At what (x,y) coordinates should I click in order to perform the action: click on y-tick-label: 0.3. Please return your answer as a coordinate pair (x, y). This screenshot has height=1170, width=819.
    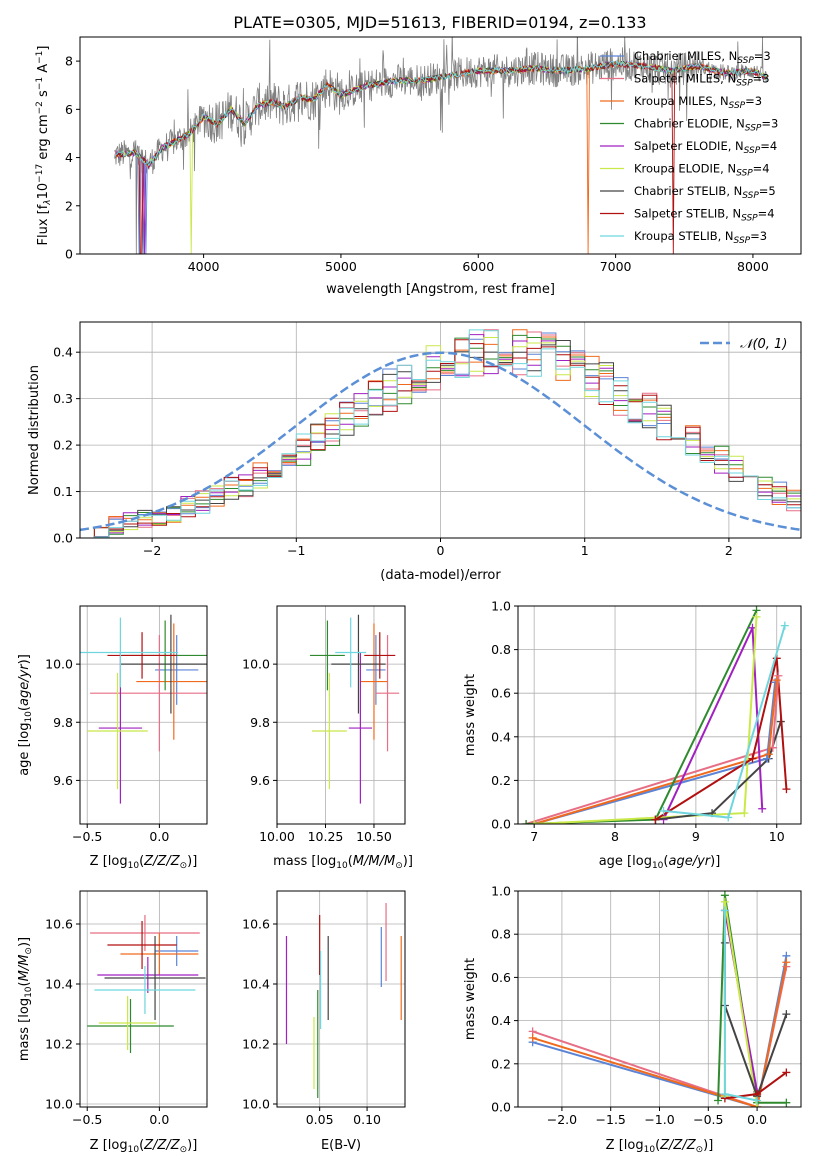
    Looking at the image, I should click on (63, 398).